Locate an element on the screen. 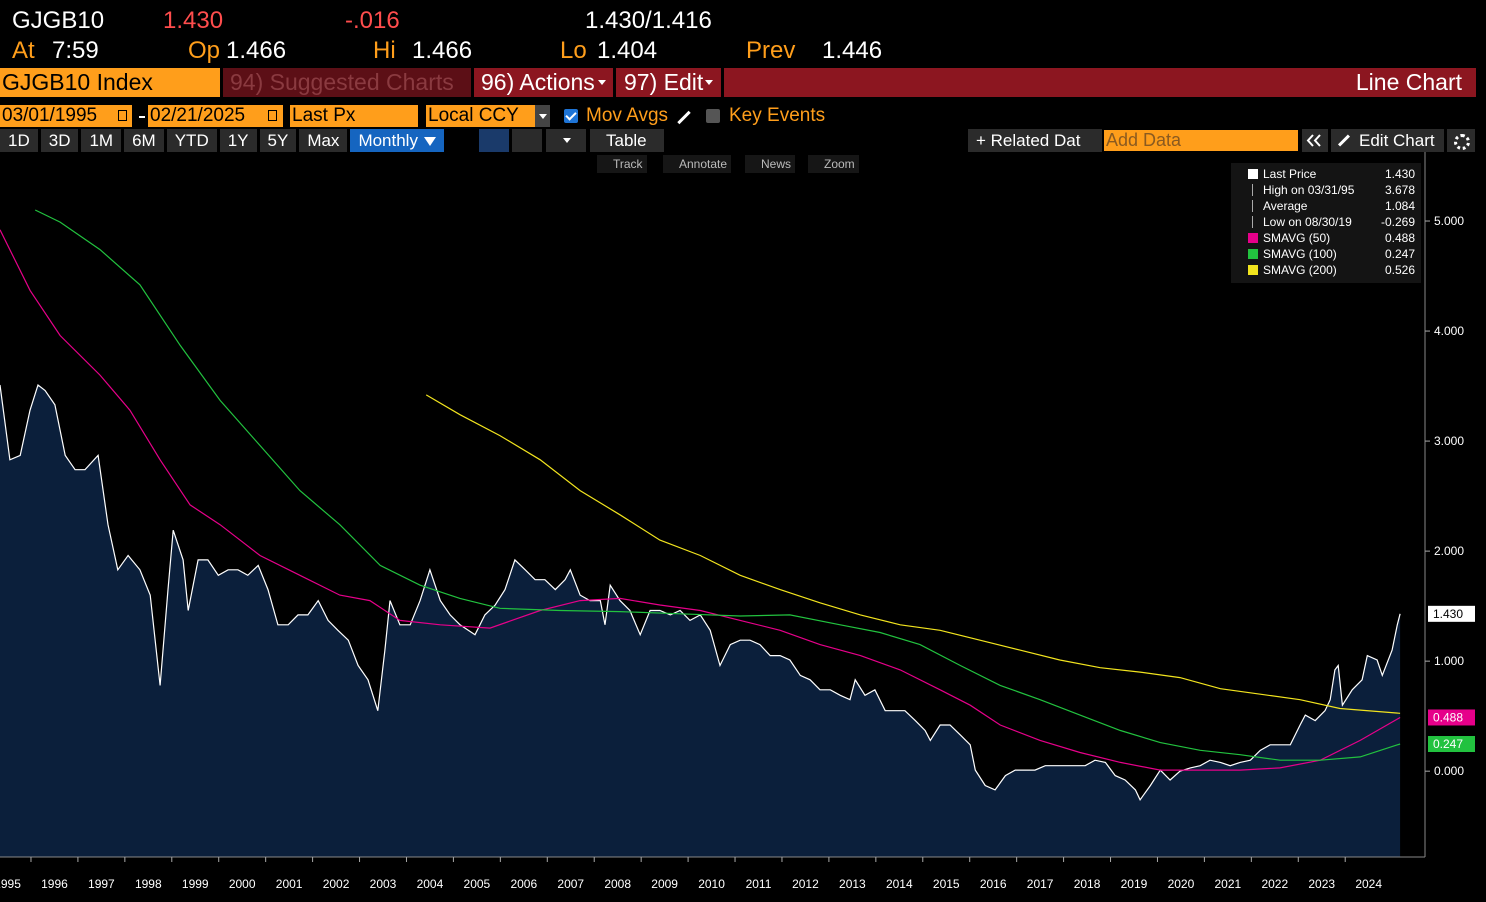  currency-select: Local CCY is located at coordinates (480, 116).